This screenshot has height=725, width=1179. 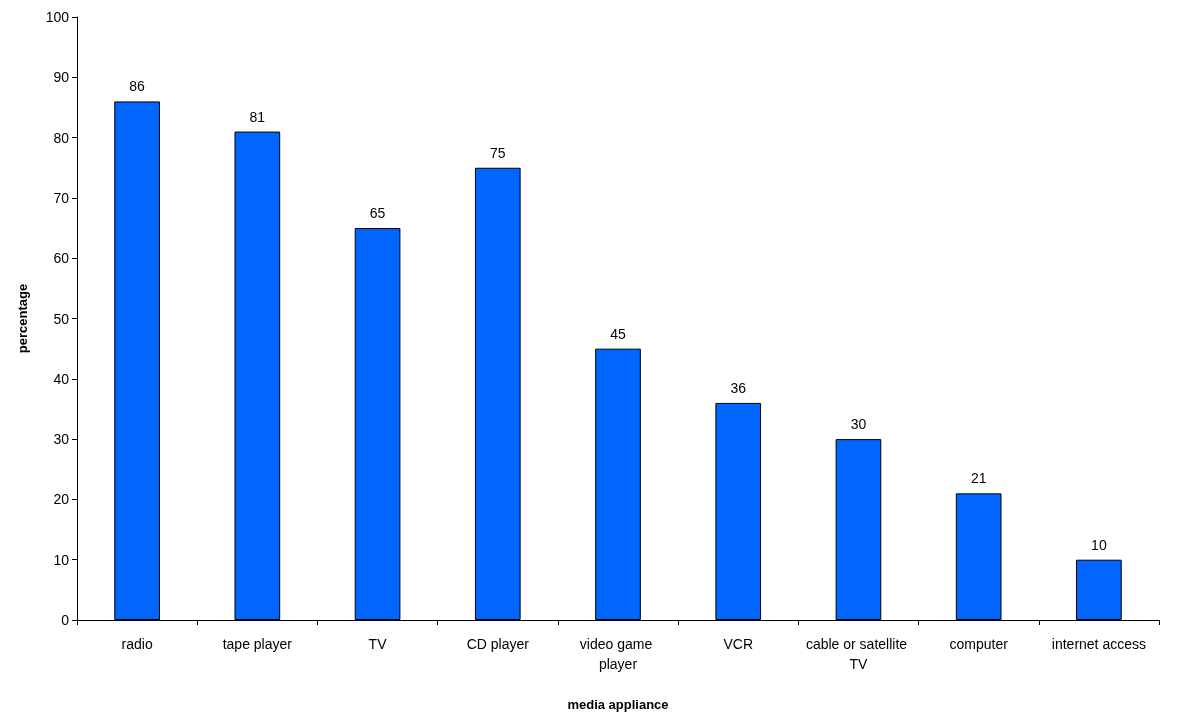 I want to click on x-tick-label: video game player, so click(x=618, y=654).